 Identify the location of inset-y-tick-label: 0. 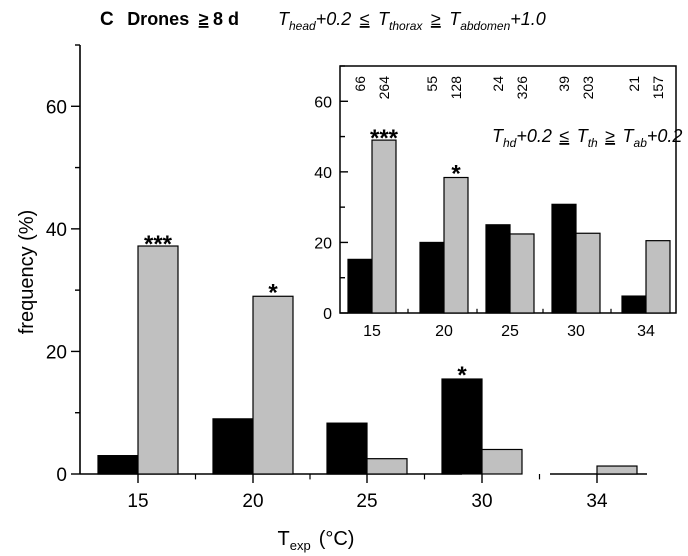
(327, 314).